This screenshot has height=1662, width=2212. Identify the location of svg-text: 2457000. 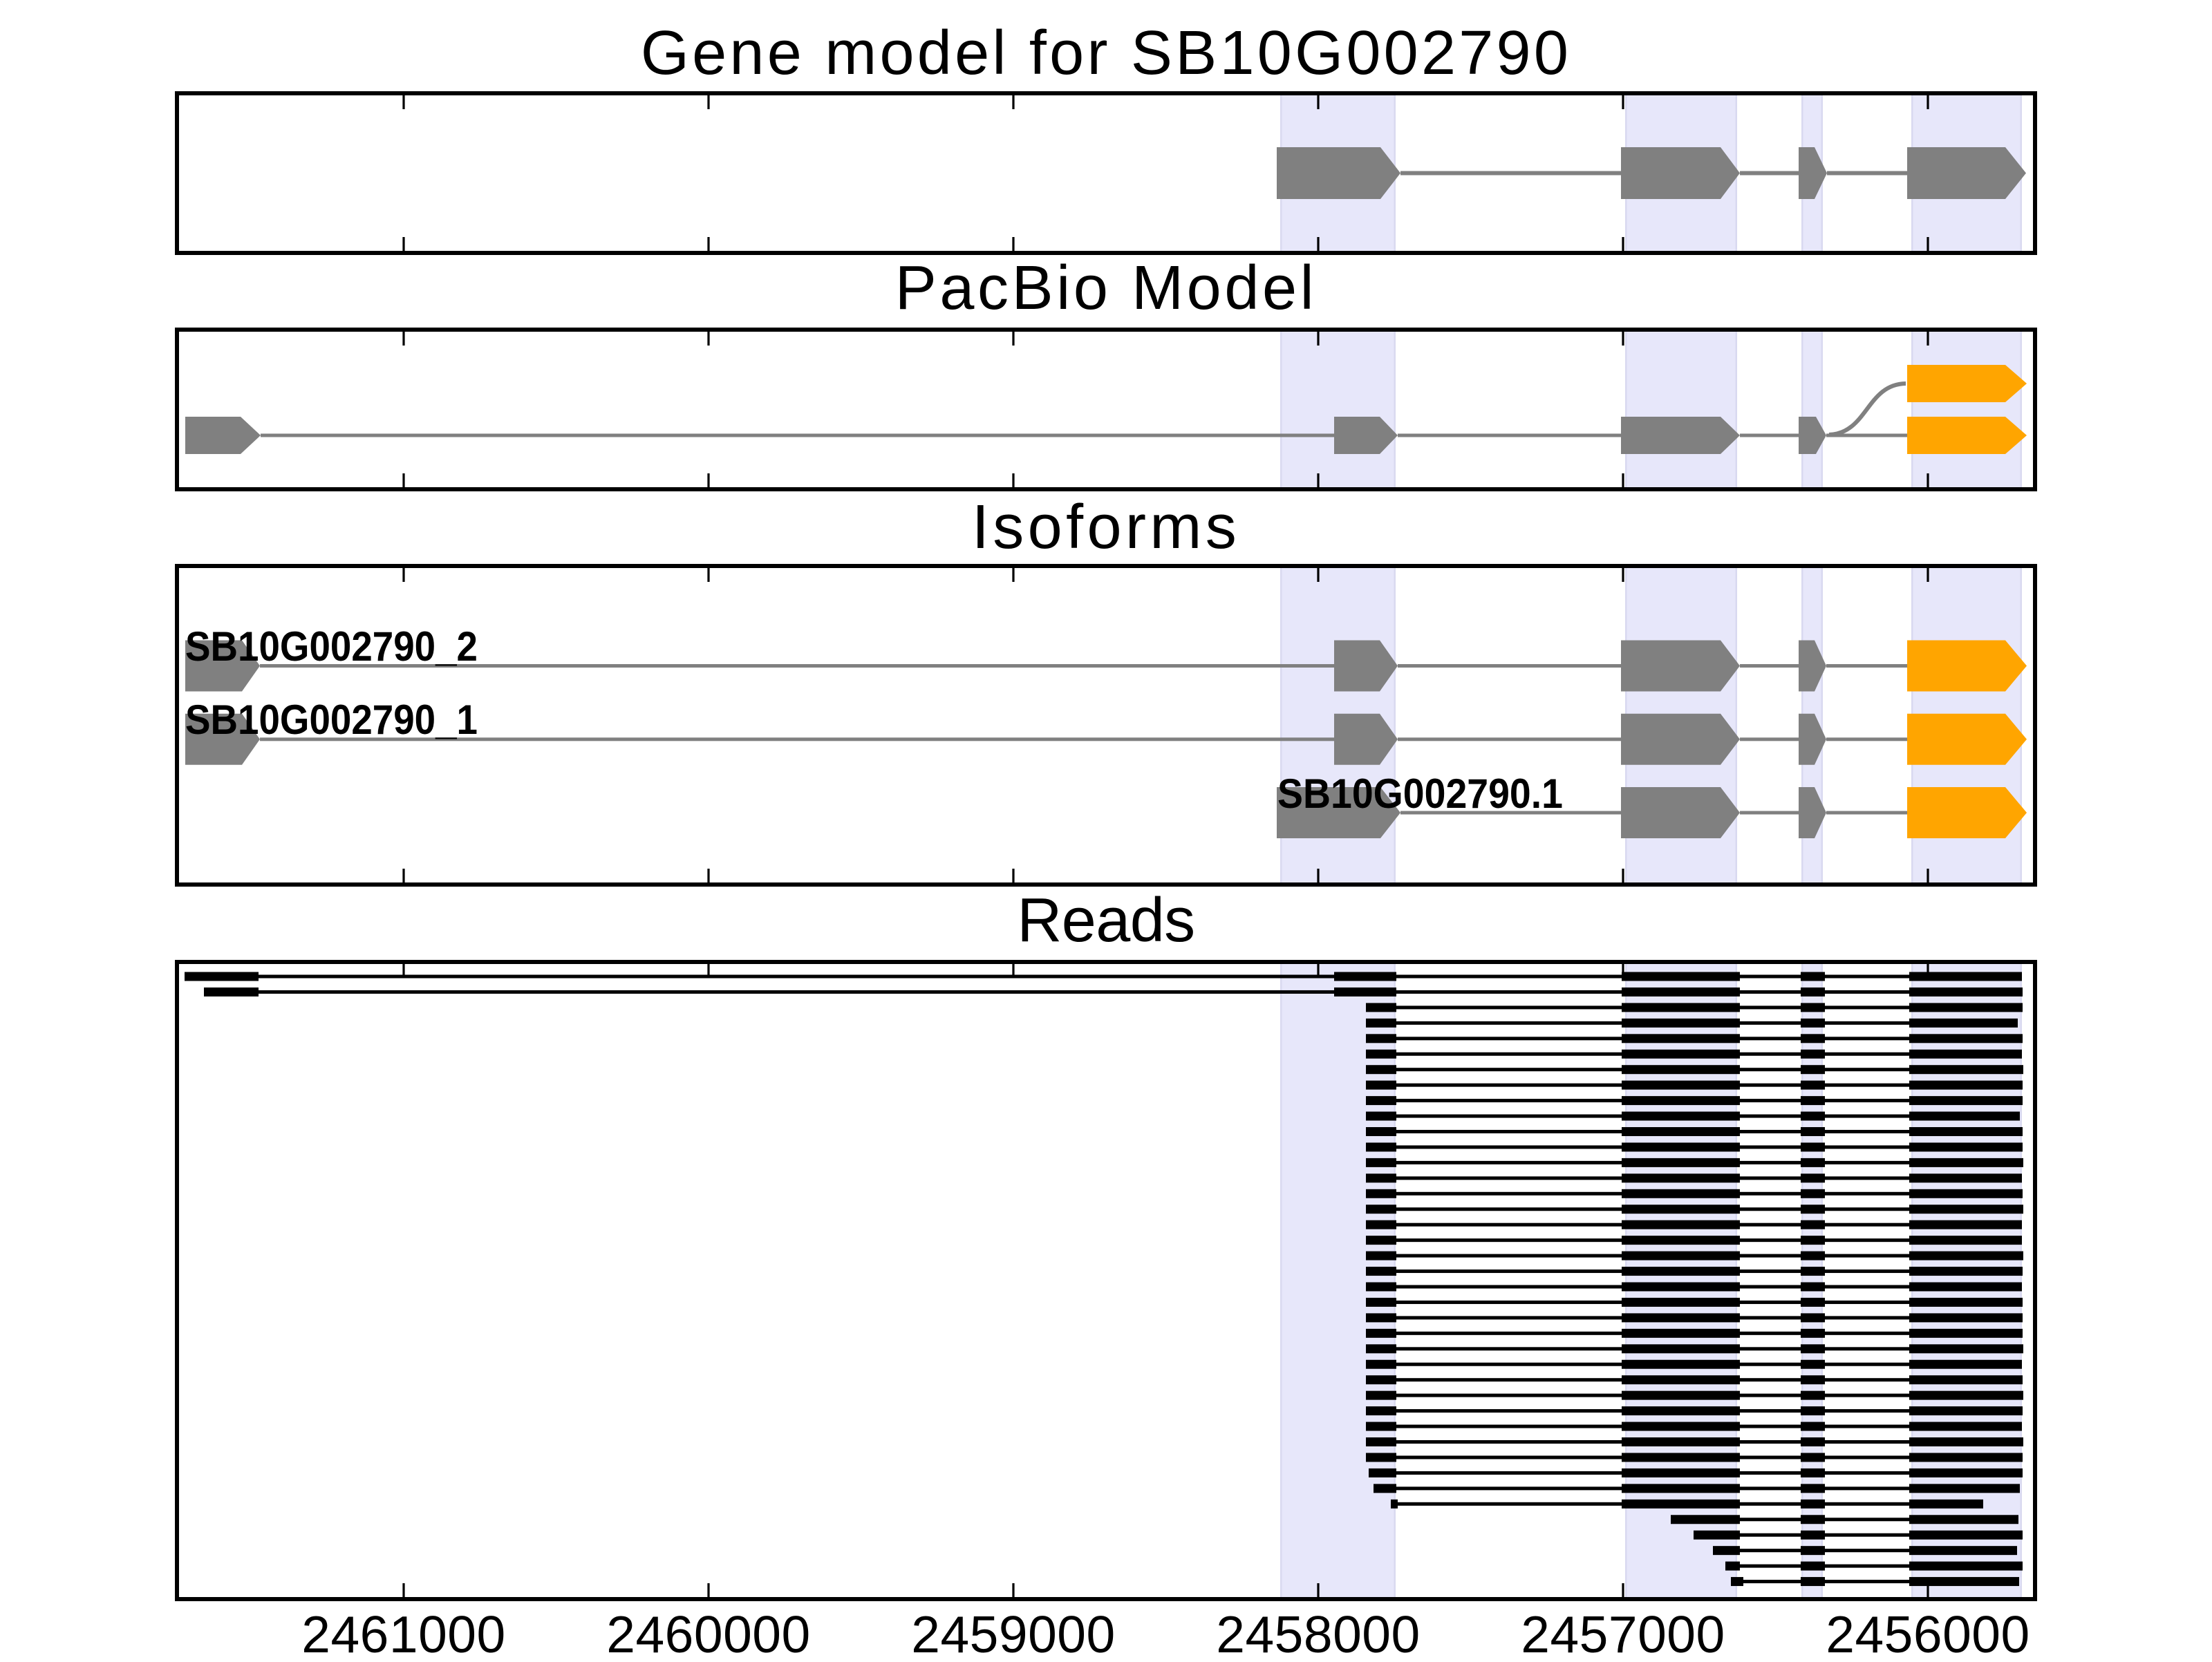
(1623, 1632).